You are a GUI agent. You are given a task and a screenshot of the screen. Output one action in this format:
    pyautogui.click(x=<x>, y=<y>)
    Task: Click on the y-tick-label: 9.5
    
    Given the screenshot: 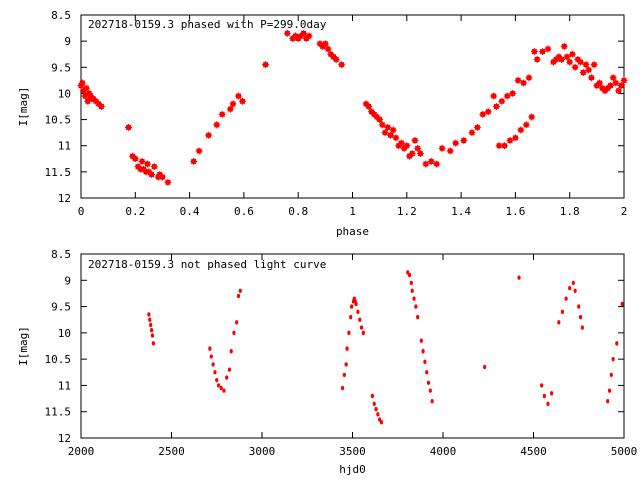 What is the action you would take?
    pyautogui.click(x=61, y=307)
    